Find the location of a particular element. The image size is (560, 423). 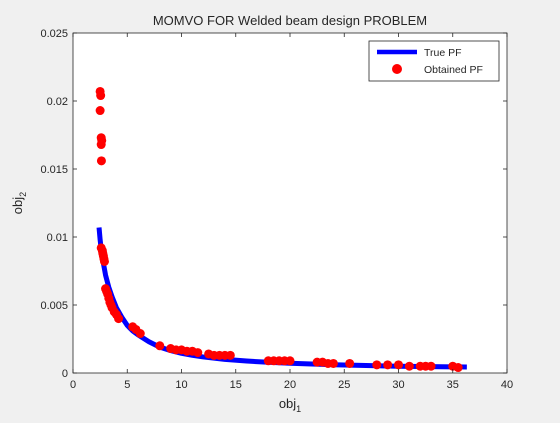

chart-title: MOMVO FOR Welded beam design PROBLEM is located at coordinates (290, 20).